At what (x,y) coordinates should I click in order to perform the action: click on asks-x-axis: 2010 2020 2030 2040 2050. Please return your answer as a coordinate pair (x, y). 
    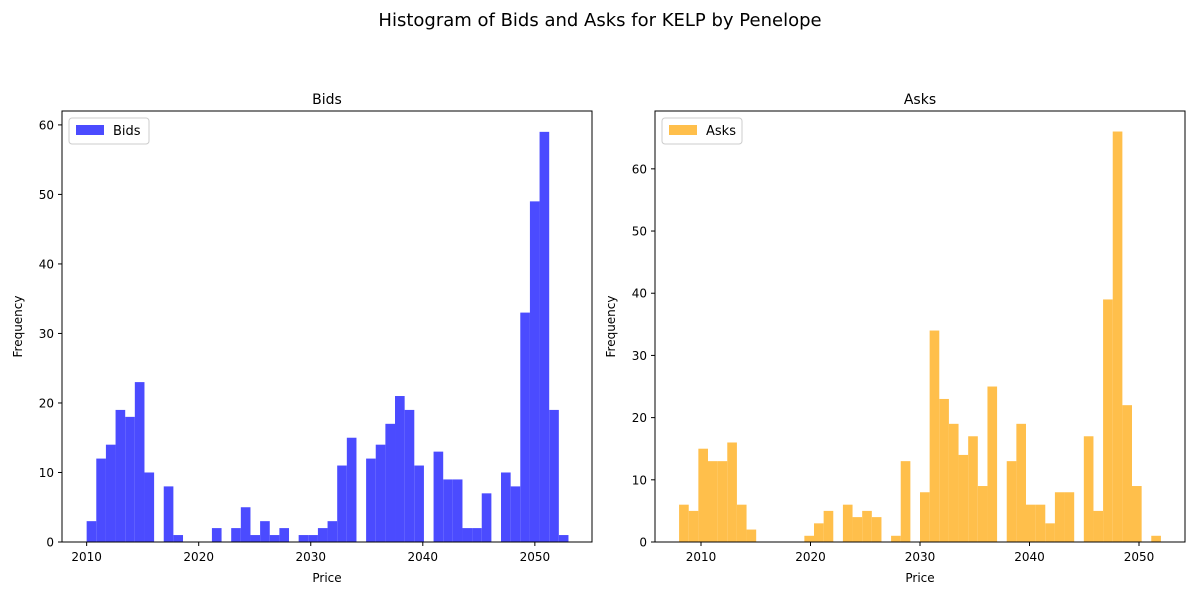
    Looking at the image, I should click on (920, 553).